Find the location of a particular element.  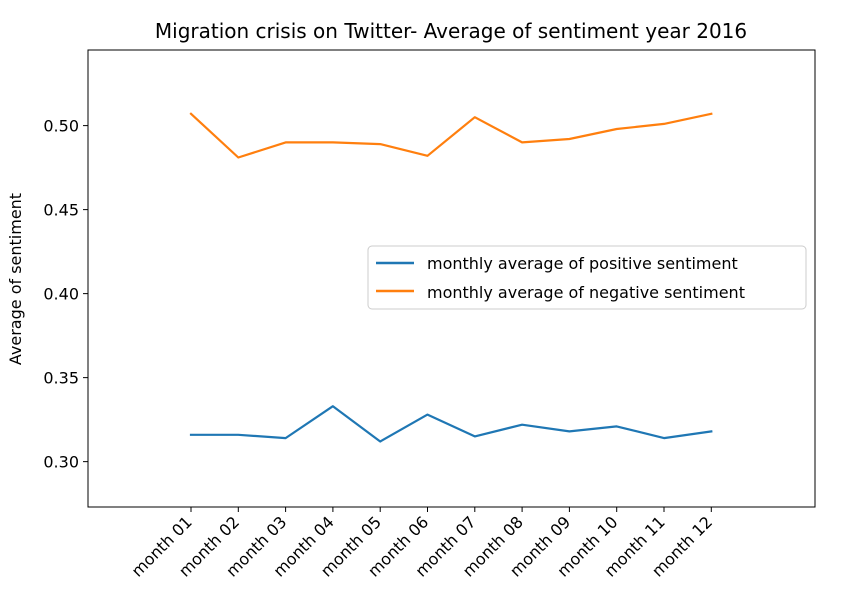

y-tick-label: 0.50 is located at coordinates (61, 126).